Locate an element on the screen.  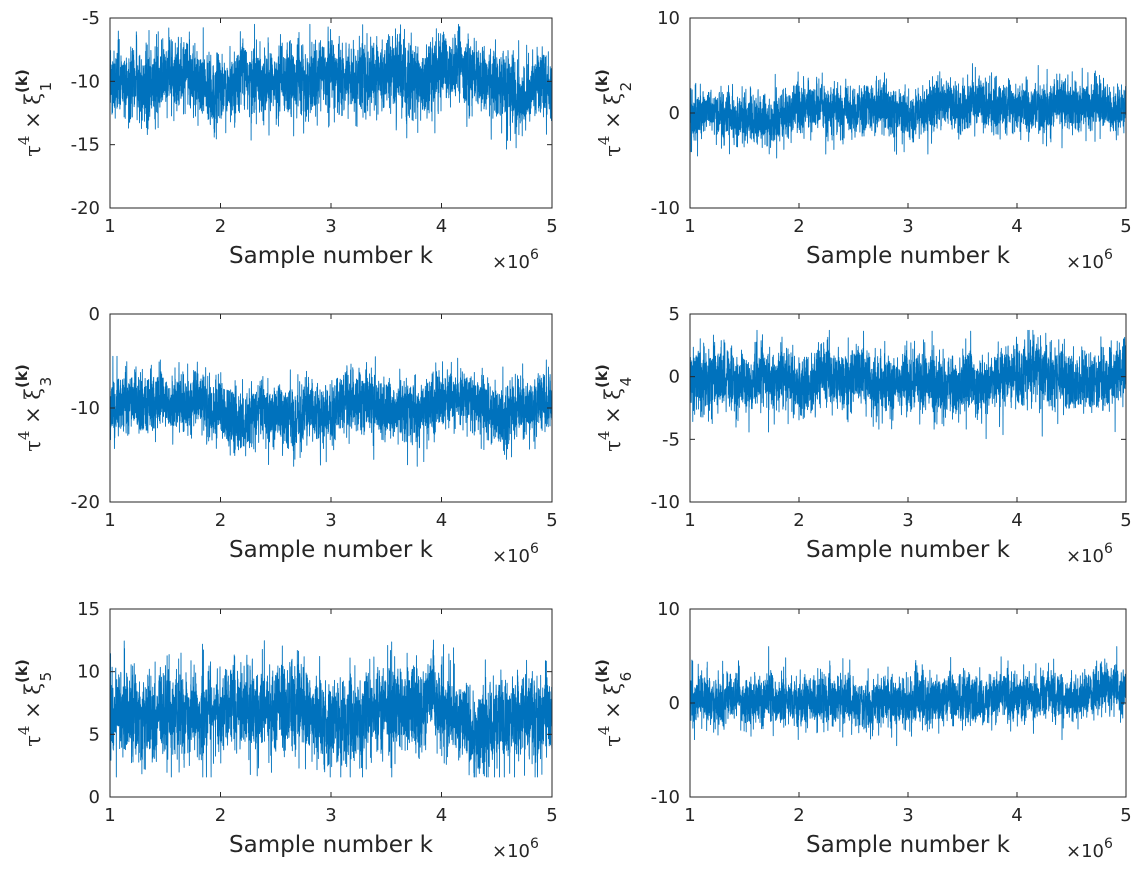
subplot-6: 1 2 3 4 5 -10 0 10 Sample number k ×10⁶ τ4 × ξ(k) 6 is located at coordinates (862, 730).